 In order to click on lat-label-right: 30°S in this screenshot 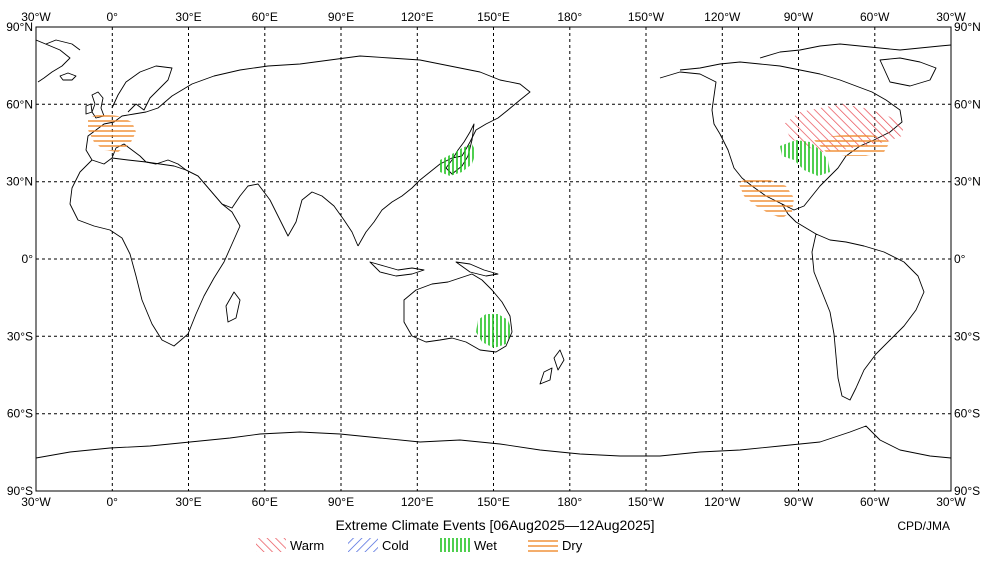, I will do `click(967, 336)`.